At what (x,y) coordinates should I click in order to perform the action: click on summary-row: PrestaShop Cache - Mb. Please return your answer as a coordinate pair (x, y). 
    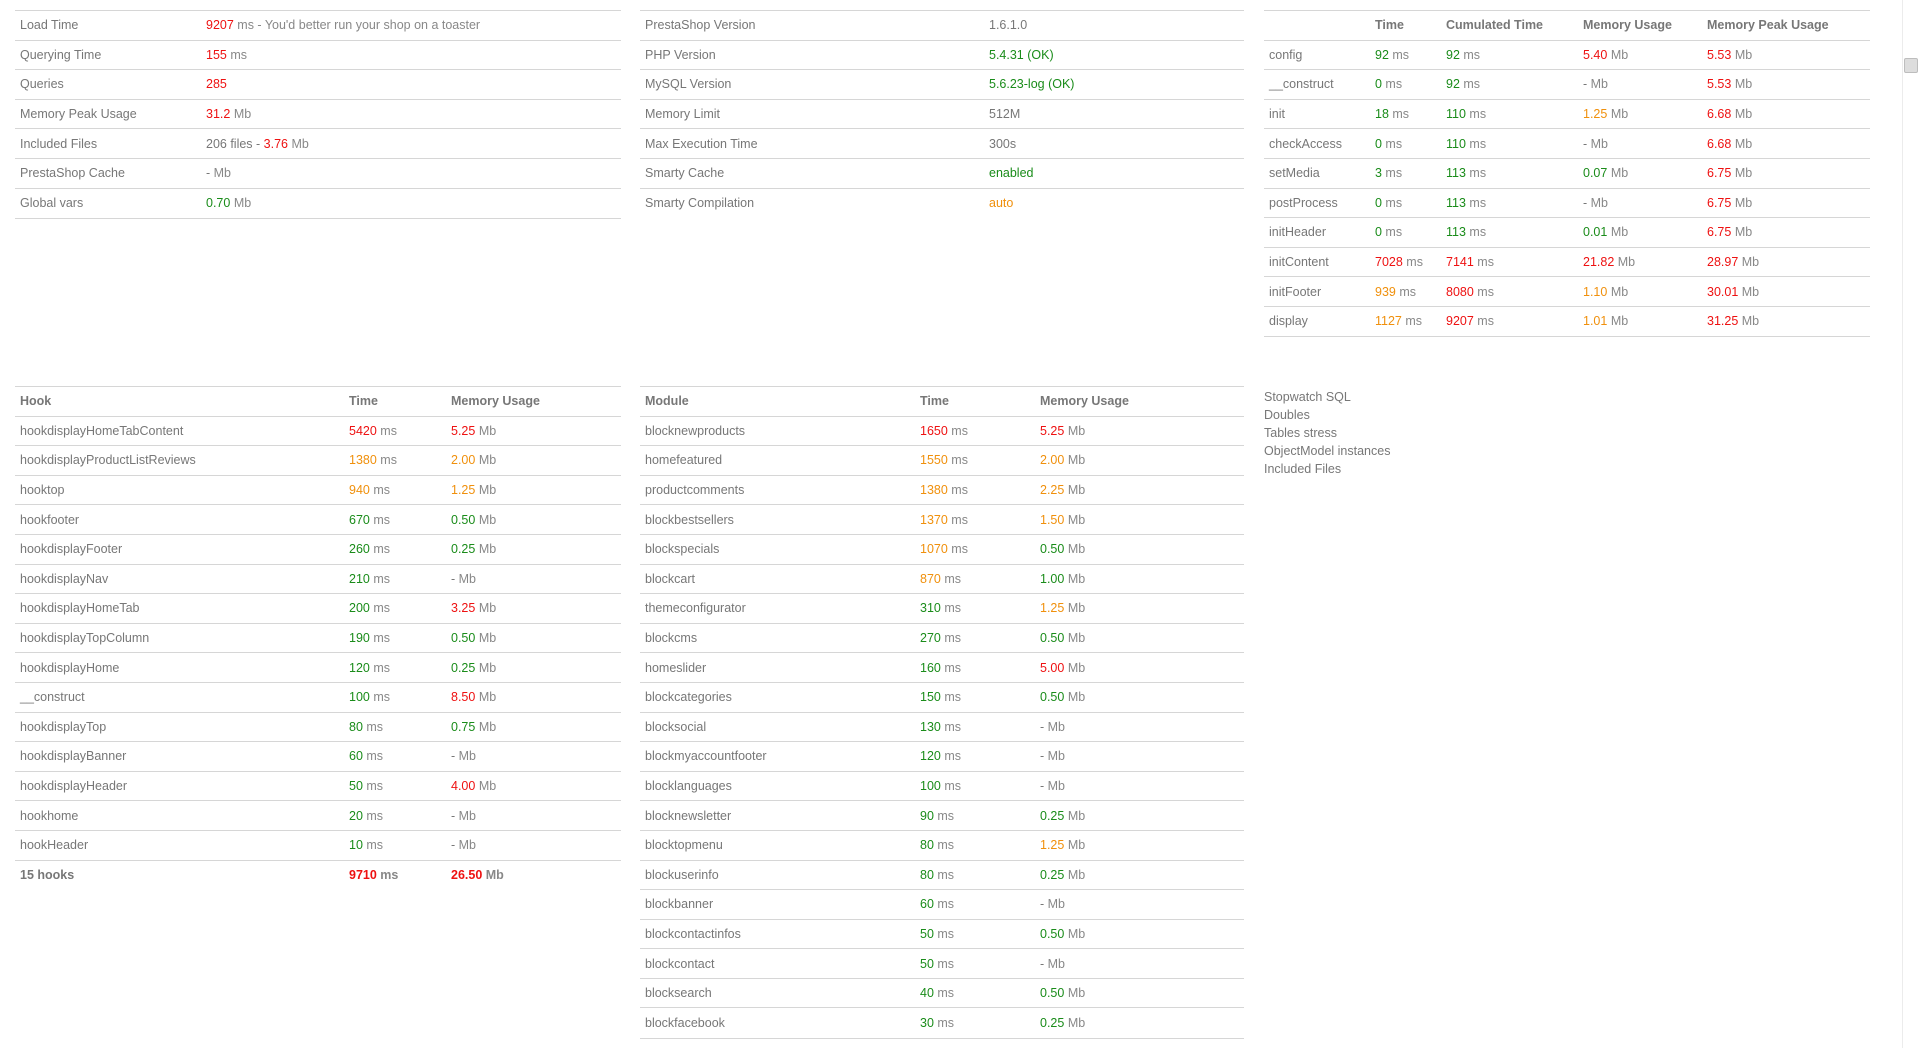
    Looking at the image, I should click on (318, 173).